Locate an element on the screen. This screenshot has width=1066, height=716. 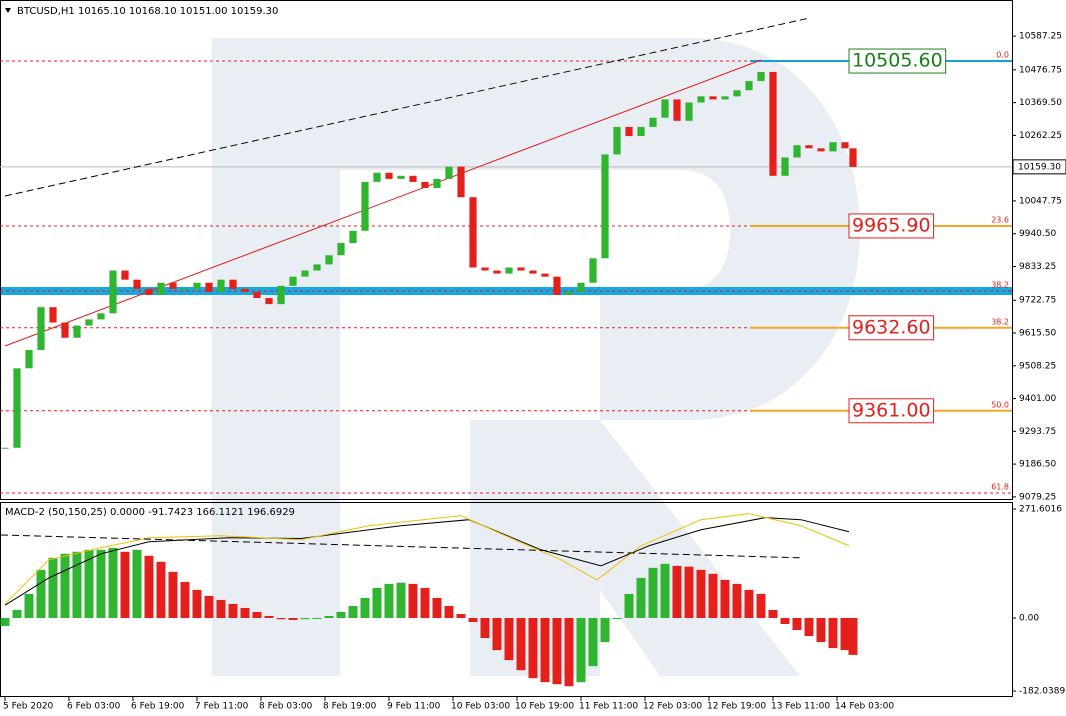
y-tick-label: 9293.75 is located at coordinates (1037, 432).